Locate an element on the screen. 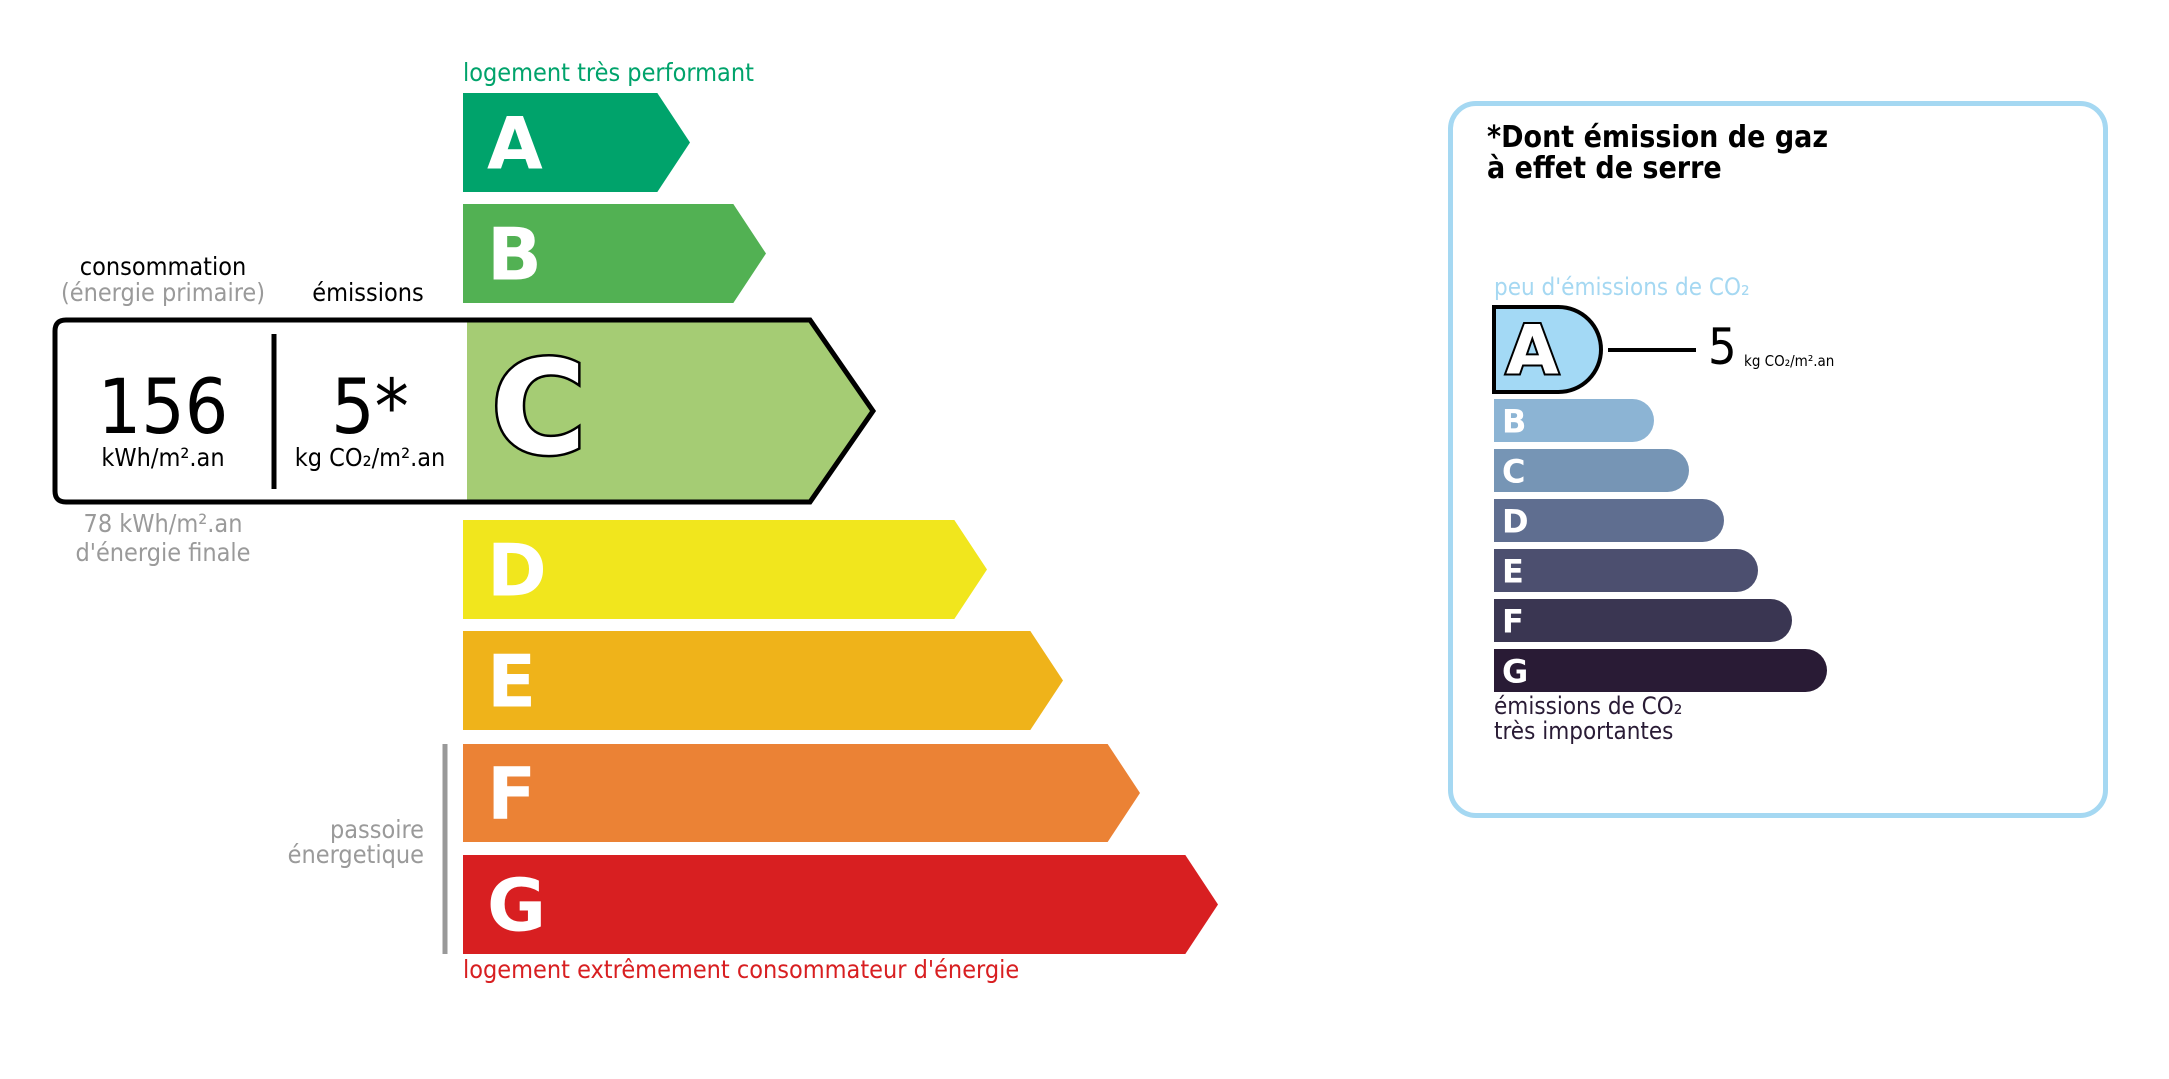 Image resolution: width=2169 pixels, height=1079 pixels. ges-class-e-bar is located at coordinates (1626, 570).